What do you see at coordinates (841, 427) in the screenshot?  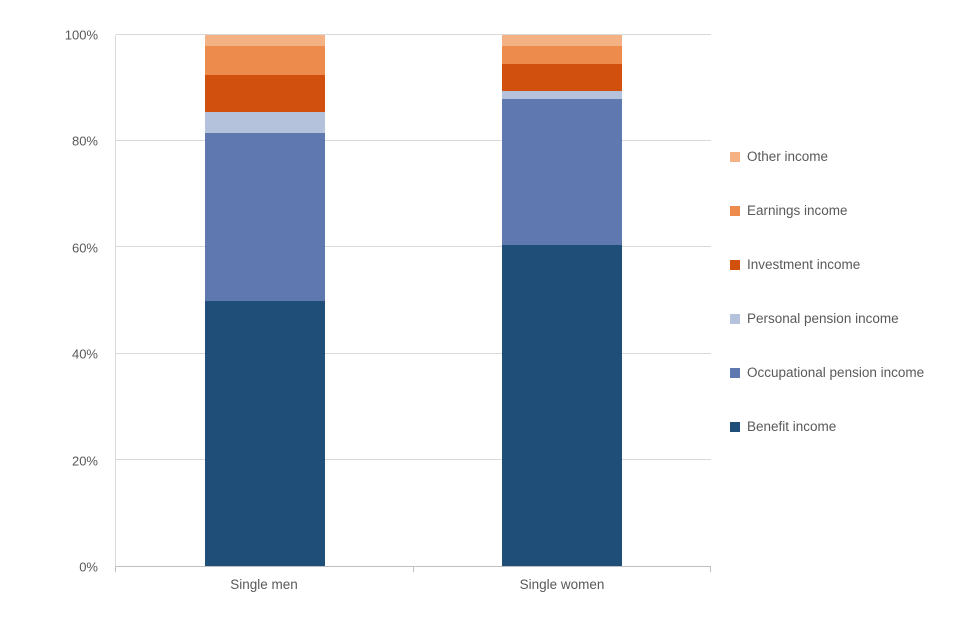 I see `legend-item: Benefit income` at bounding box center [841, 427].